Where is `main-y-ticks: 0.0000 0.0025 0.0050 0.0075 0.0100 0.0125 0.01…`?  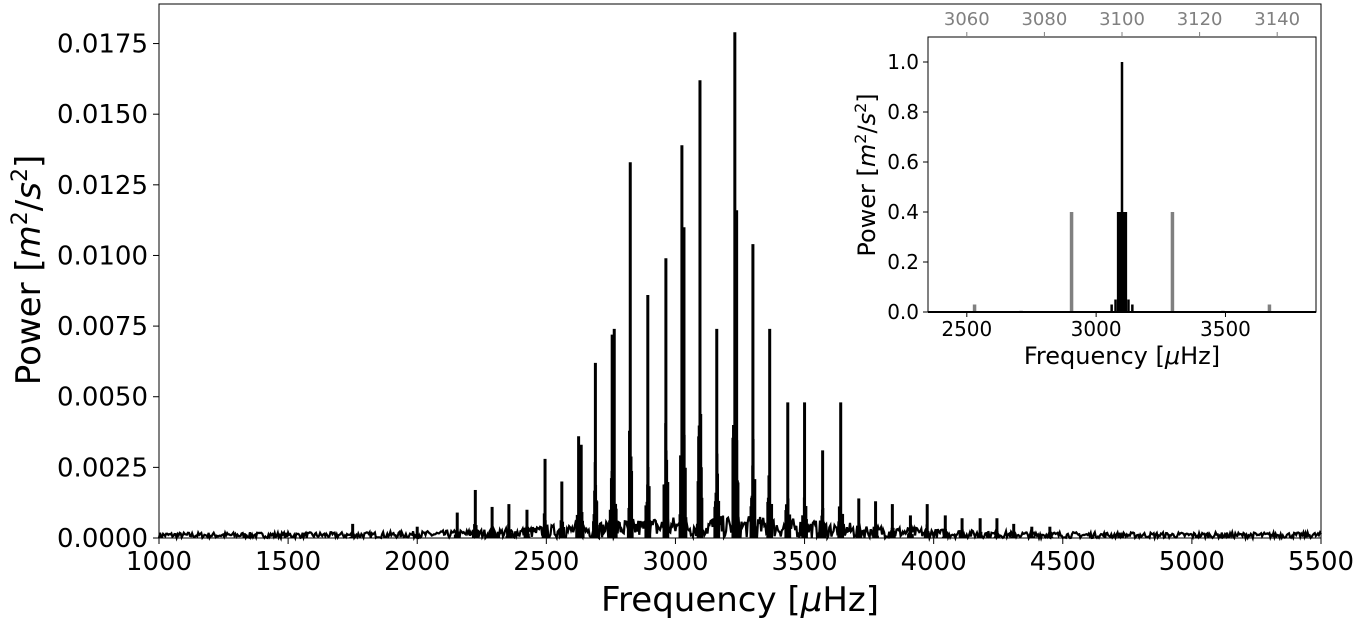
main-y-ticks: 0.0000 0.0025 0.0050 0.0075 0.0100 0.0125 0.01… is located at coordinates (108, 292).